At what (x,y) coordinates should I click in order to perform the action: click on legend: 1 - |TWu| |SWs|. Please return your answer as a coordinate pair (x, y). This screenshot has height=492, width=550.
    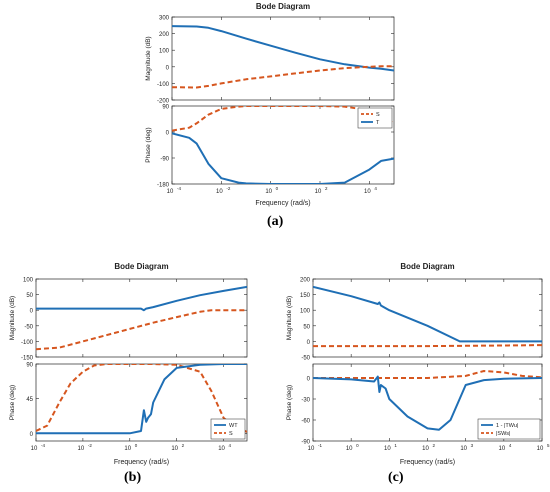
    Looking at the image, I should click on (509, 429).